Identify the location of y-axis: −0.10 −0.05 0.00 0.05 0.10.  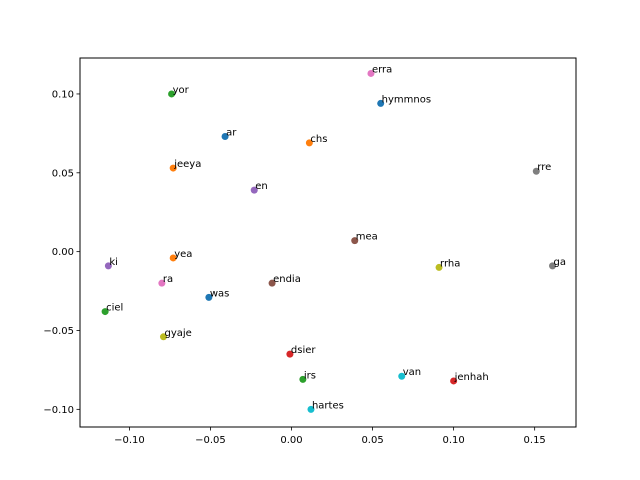
(61, 252).